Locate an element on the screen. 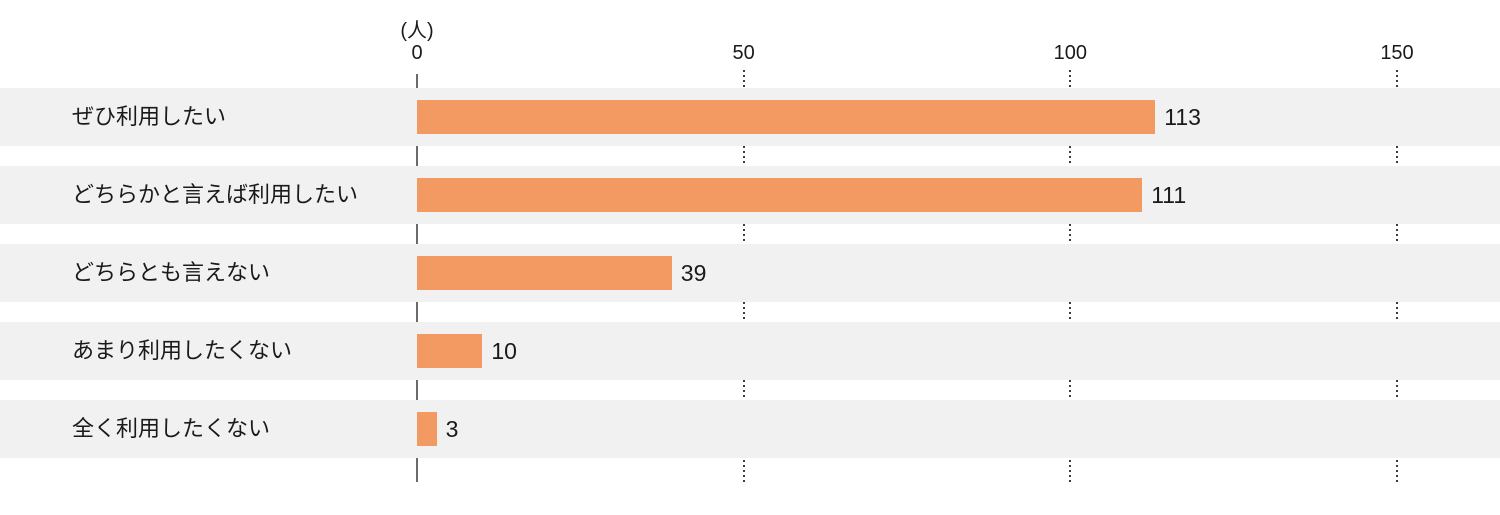 The height and width of the screenshot is (515, 1500). x-tick-label-50: 50 is located at coordinates (743, 53).